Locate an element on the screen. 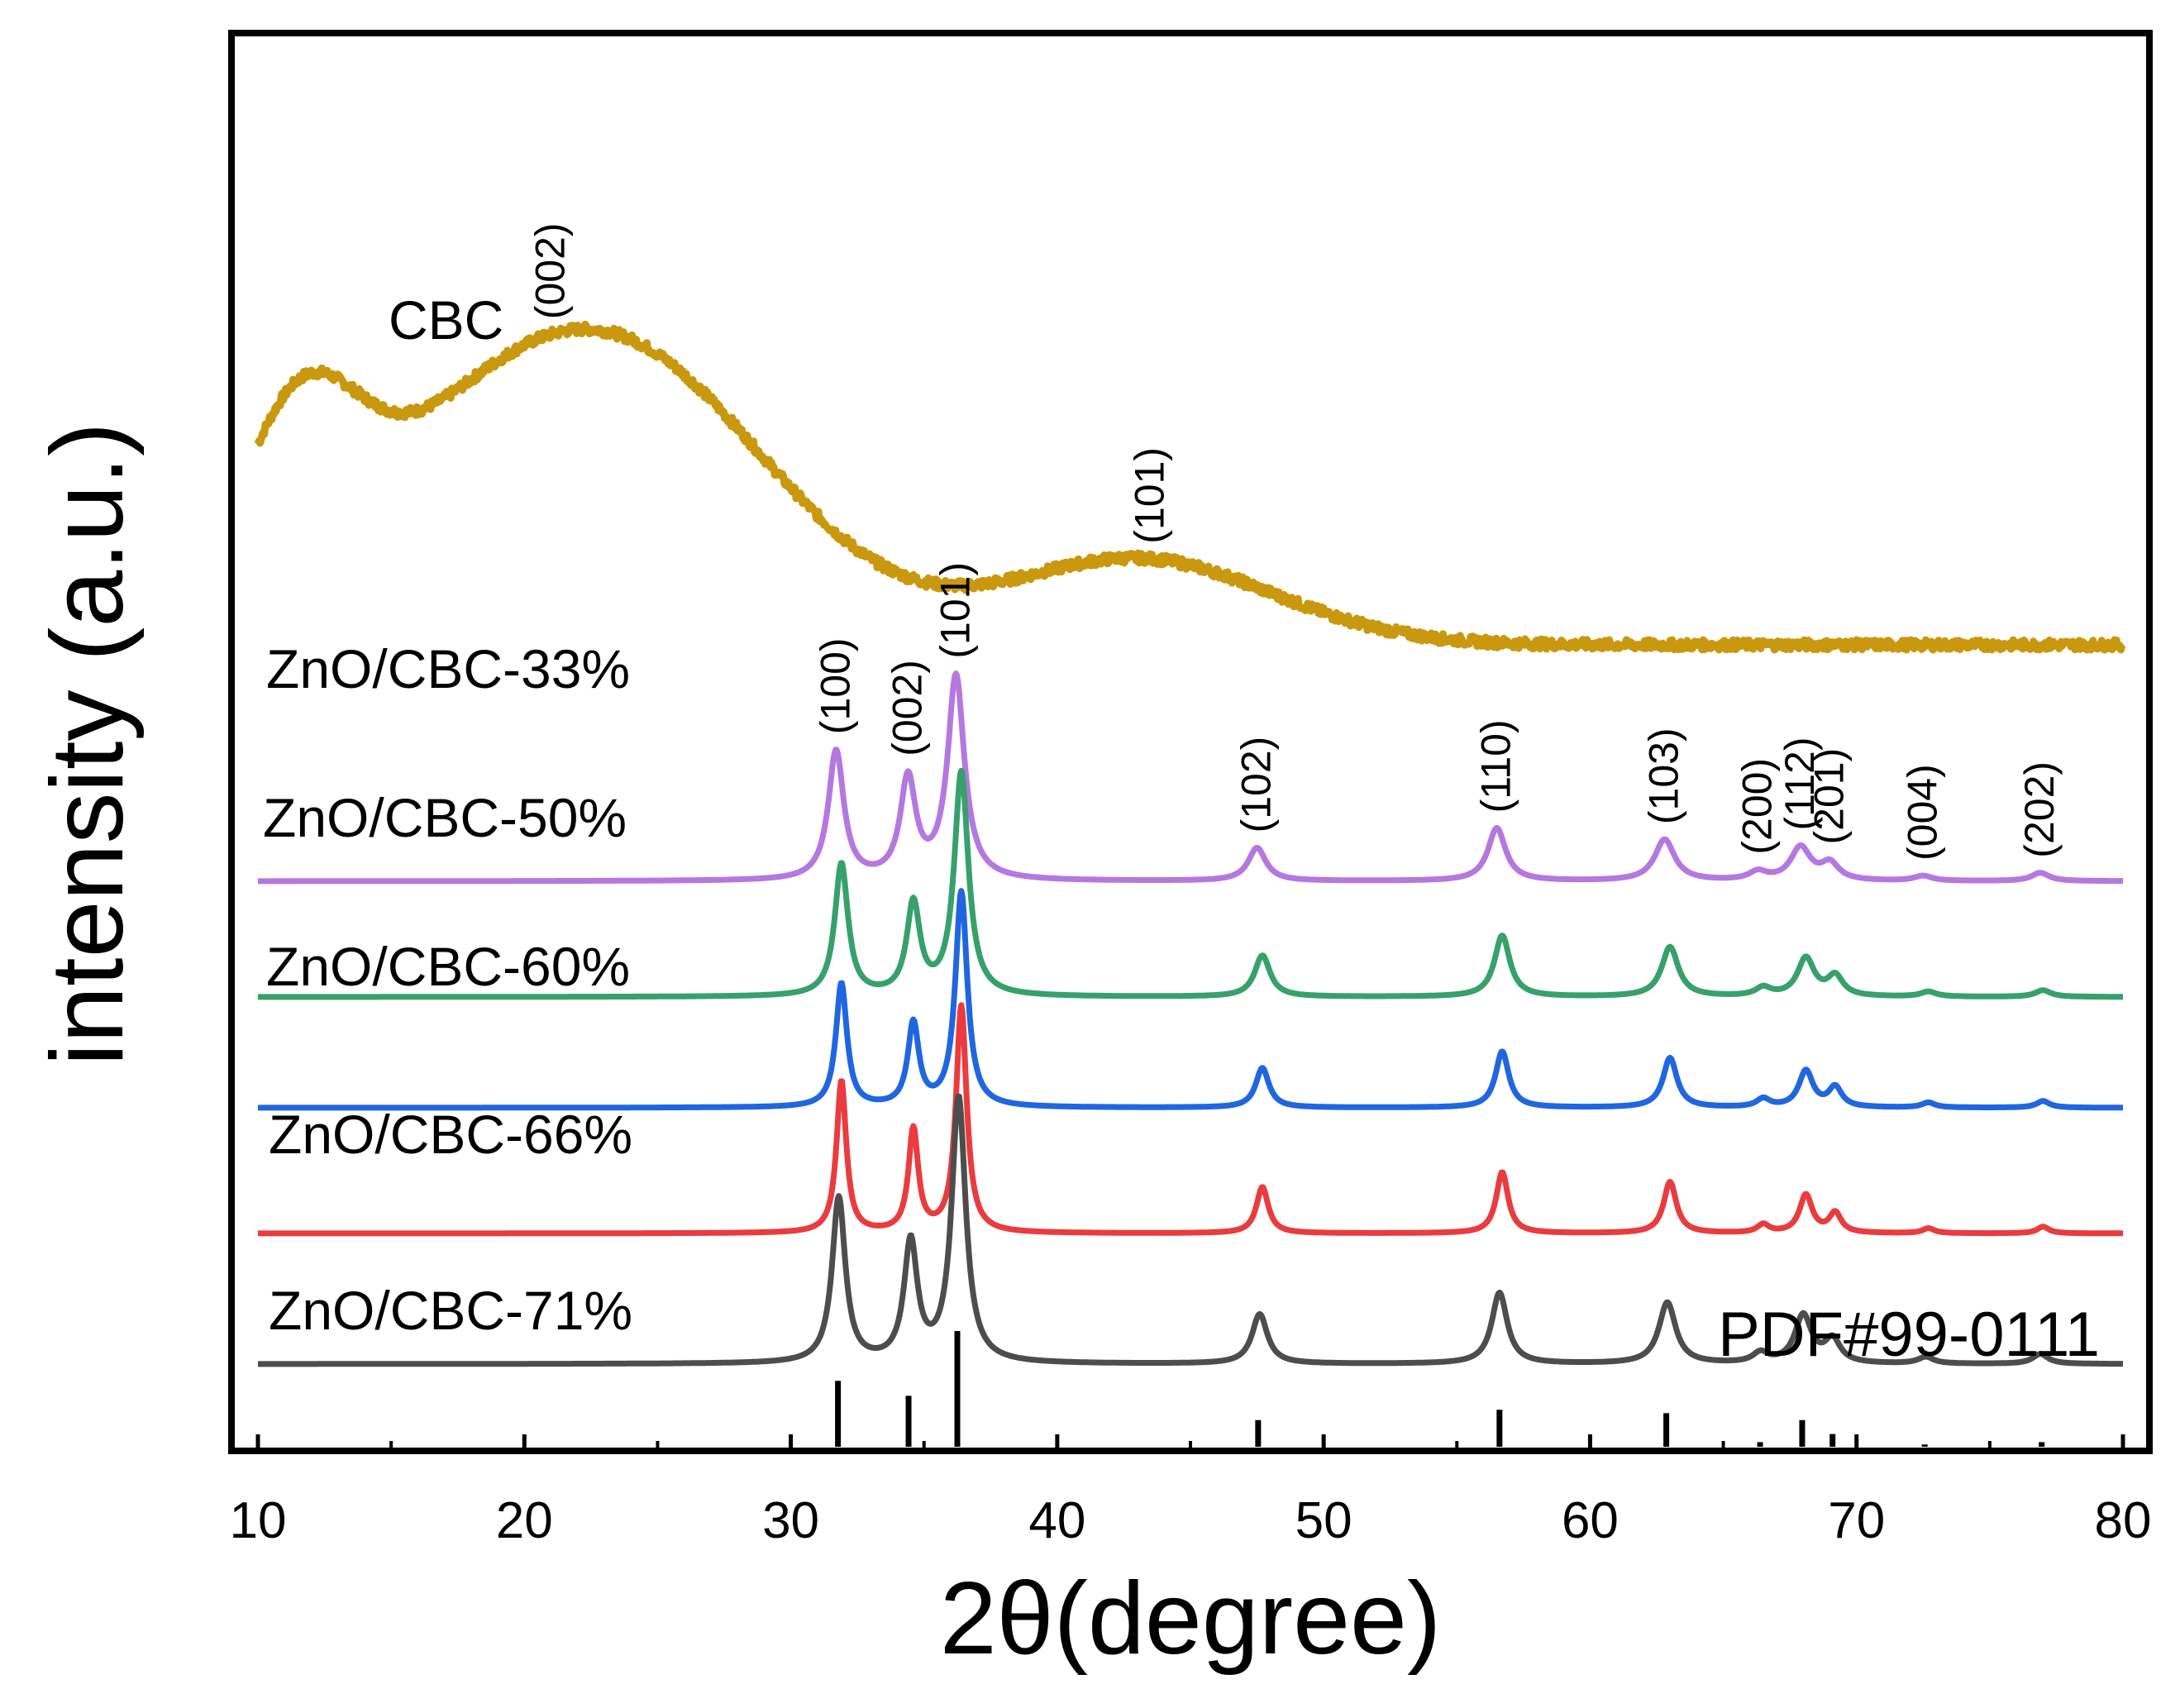 The image size is (2180, 1708). x-tick-label: 70 is located at coordinates (1856, 1520).